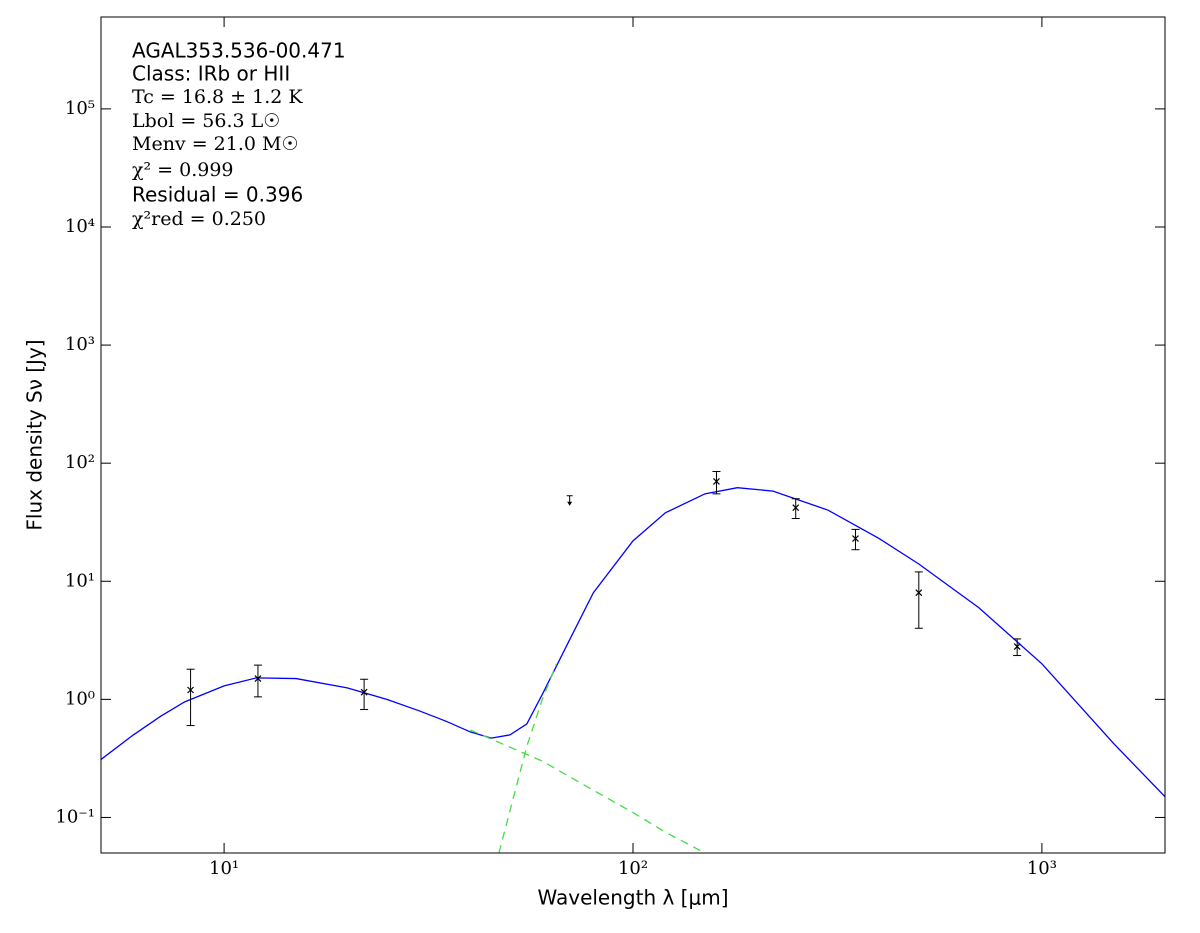 This screenshot has height=933, width=1200. What do you see at coordinates (80, 462) in the screenshot?
I see `y-tick-label: 10²` at bounding box center [80, 462].